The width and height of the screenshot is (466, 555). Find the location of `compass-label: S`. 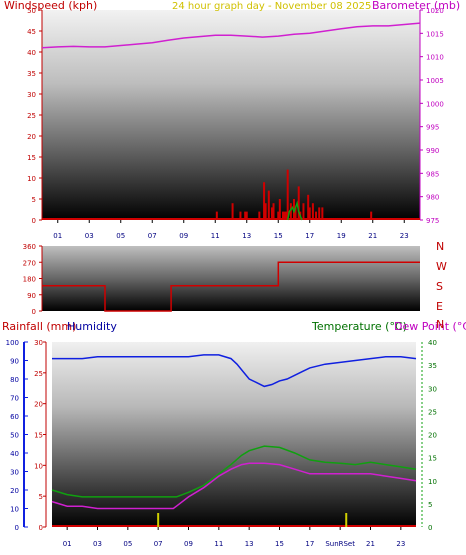

compass-label: S is located at coordinates (439, 286).